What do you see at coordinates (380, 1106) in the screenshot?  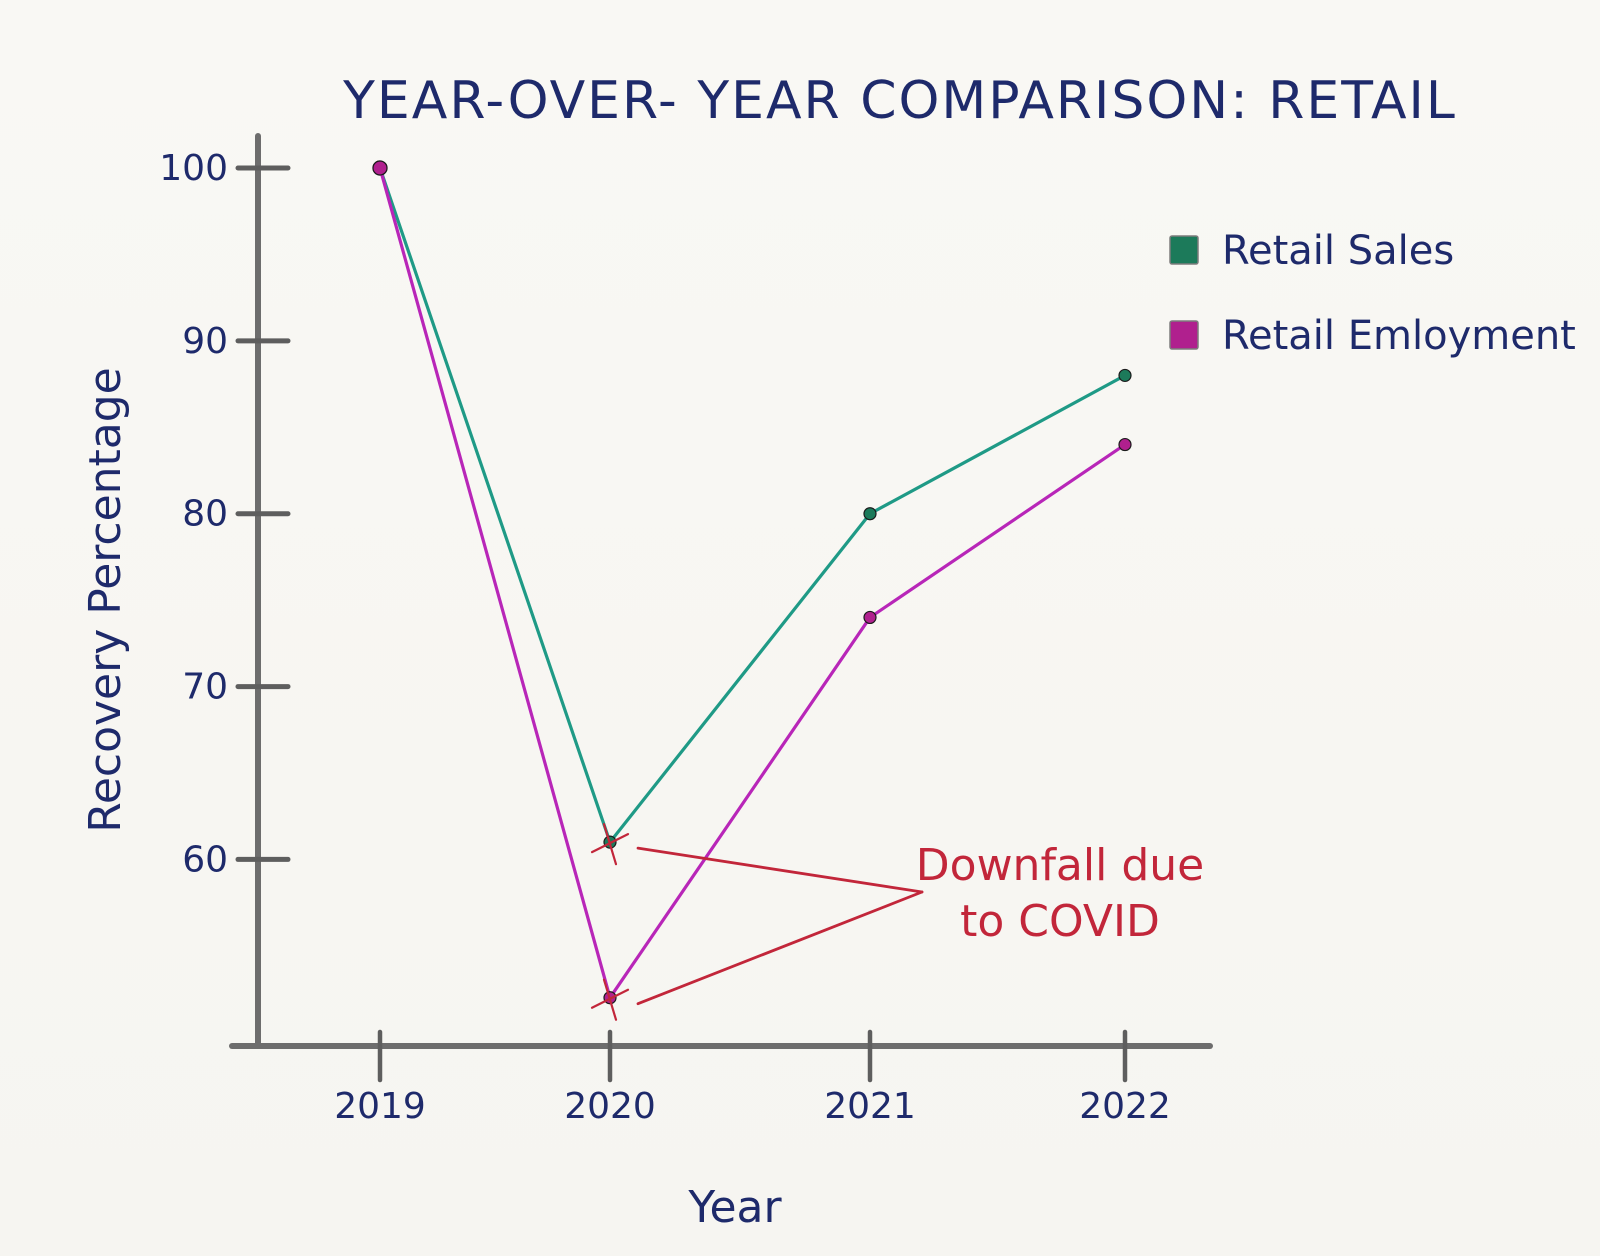 I see `x-tick-label-2019: 2019` at bounding box center [380, 1106].